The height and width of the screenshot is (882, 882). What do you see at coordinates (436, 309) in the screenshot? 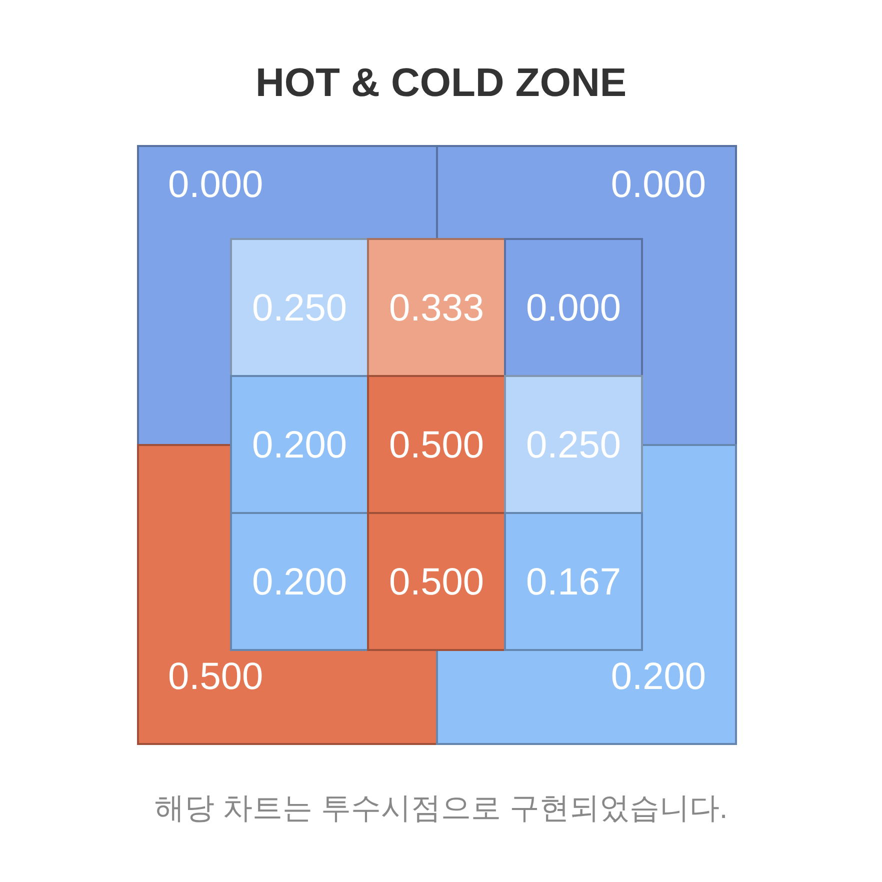
I see `data-label: 0.333` at bounding box center [436, 309].